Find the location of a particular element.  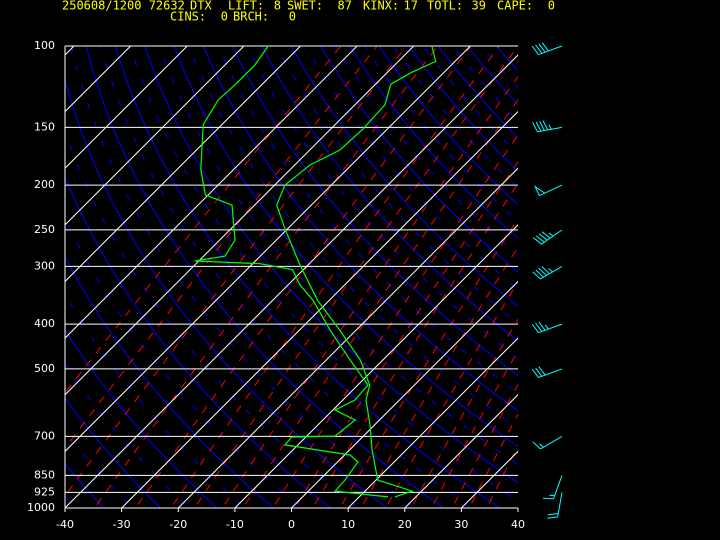

header-field: TOTL: is located at coordinates (445, 6).